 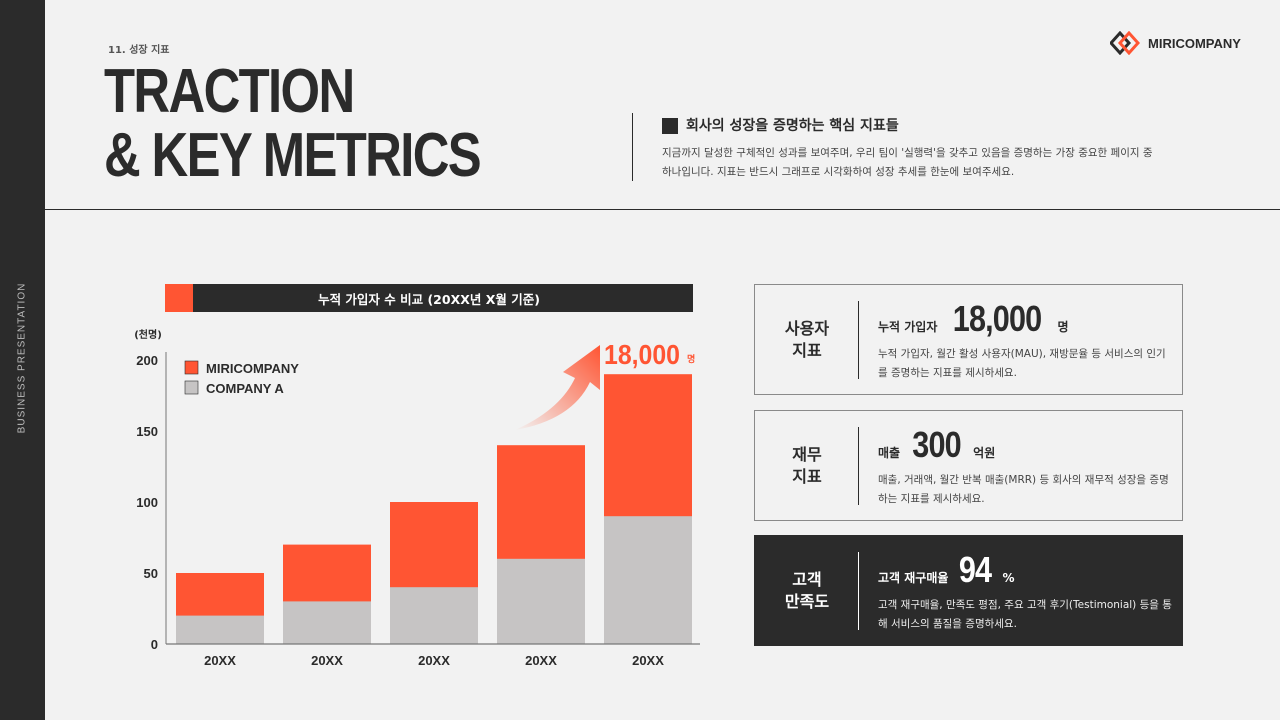 What do you see at coordinates (229, 91) in the screenshot?
I see `title-line-1: TRACTION` at bounding box center [229, 91].